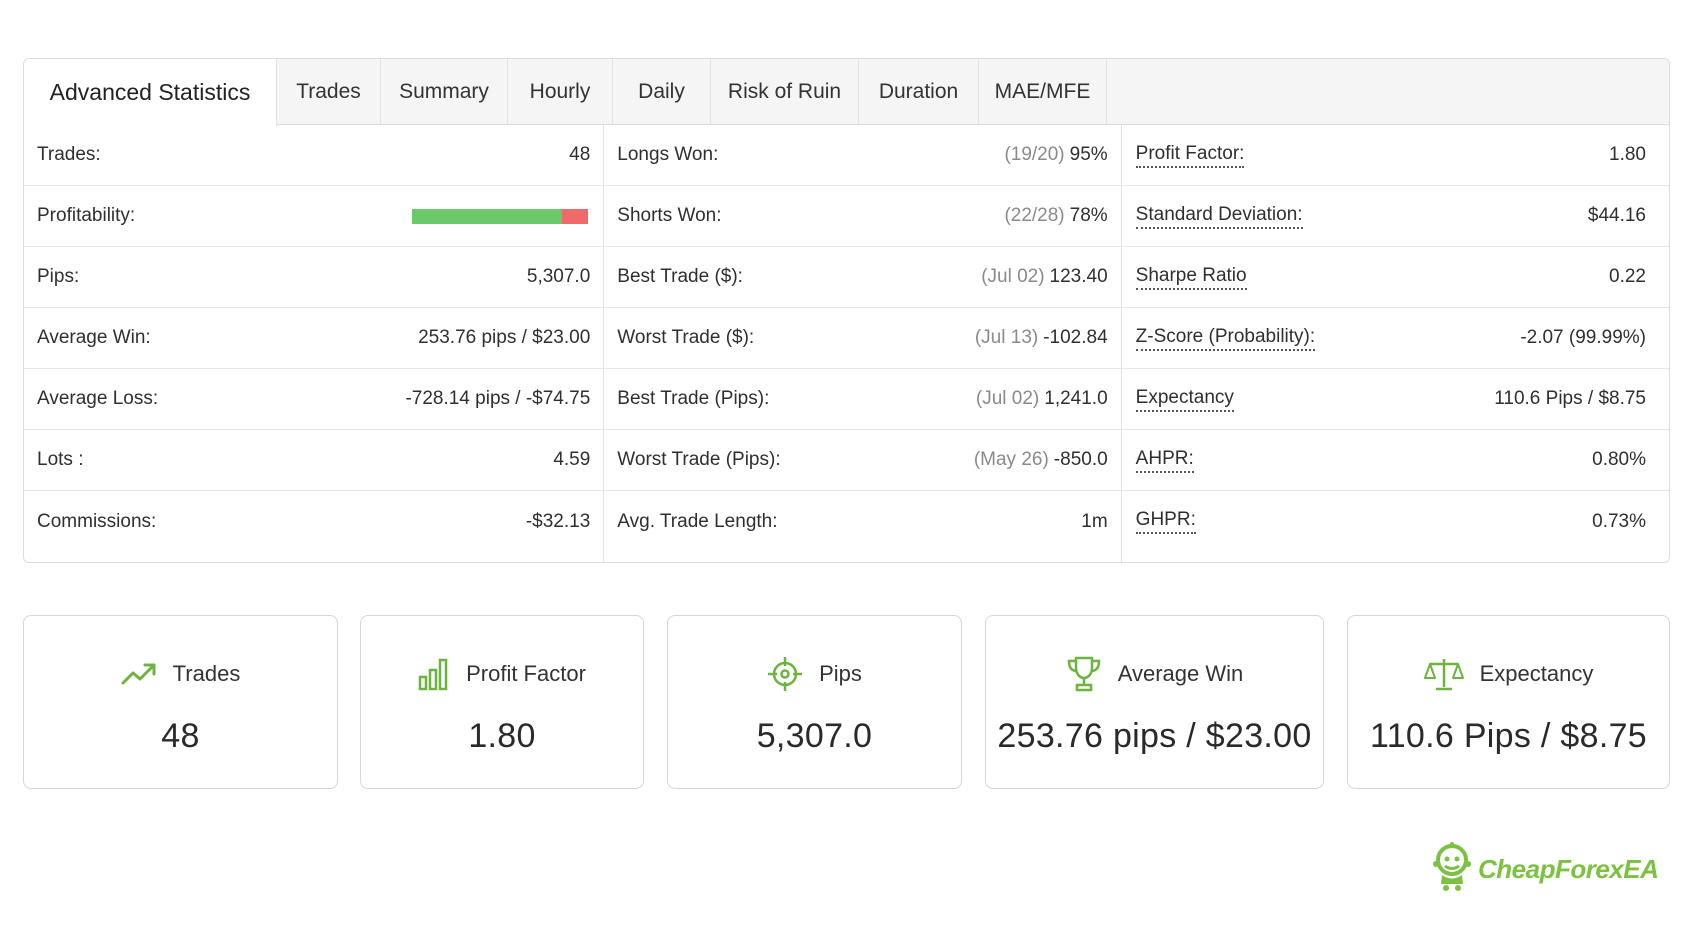 The width and height of the screenshot is (1693, 929). I want to click on stat-row-longs-won: Longs Won: (19/20) 95%, so click(862, 155).